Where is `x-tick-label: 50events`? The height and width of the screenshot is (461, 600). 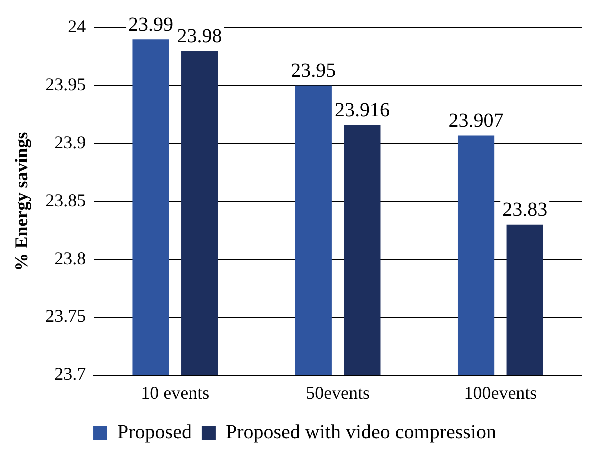
x-tick-label: 50events is located at coordinates (338, 392).